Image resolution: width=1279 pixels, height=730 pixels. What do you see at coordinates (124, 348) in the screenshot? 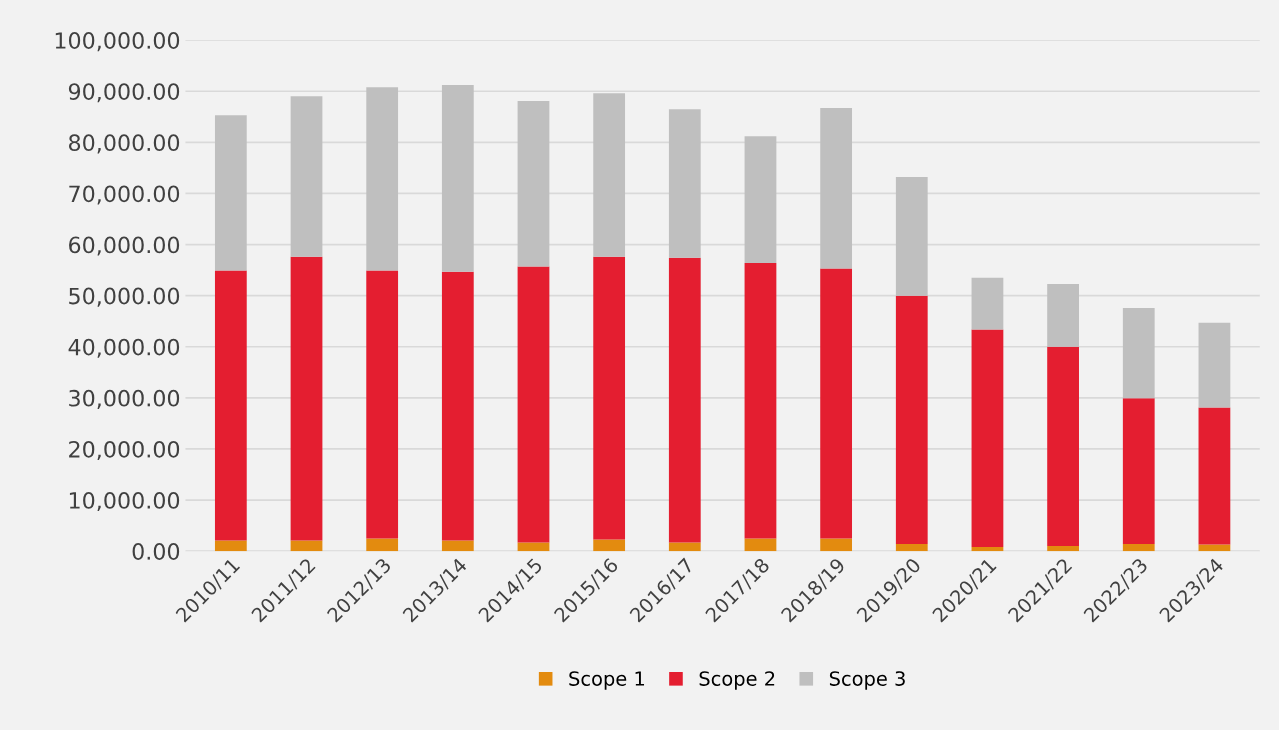
I see `y-tick-label: 40,000.00` at bounding box center [124, 348].